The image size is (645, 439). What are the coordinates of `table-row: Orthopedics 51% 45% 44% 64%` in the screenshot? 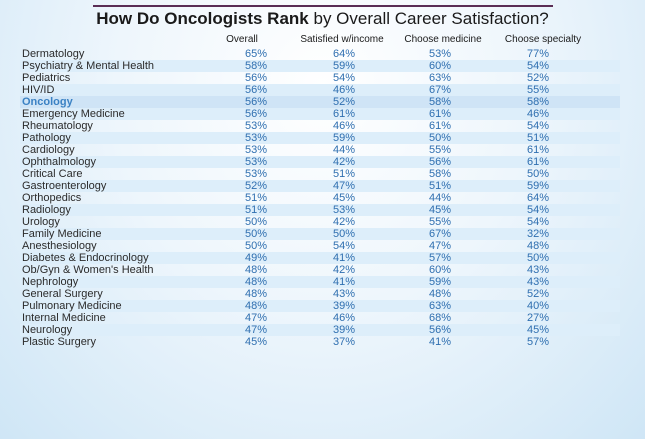 It's located at (320, 198).